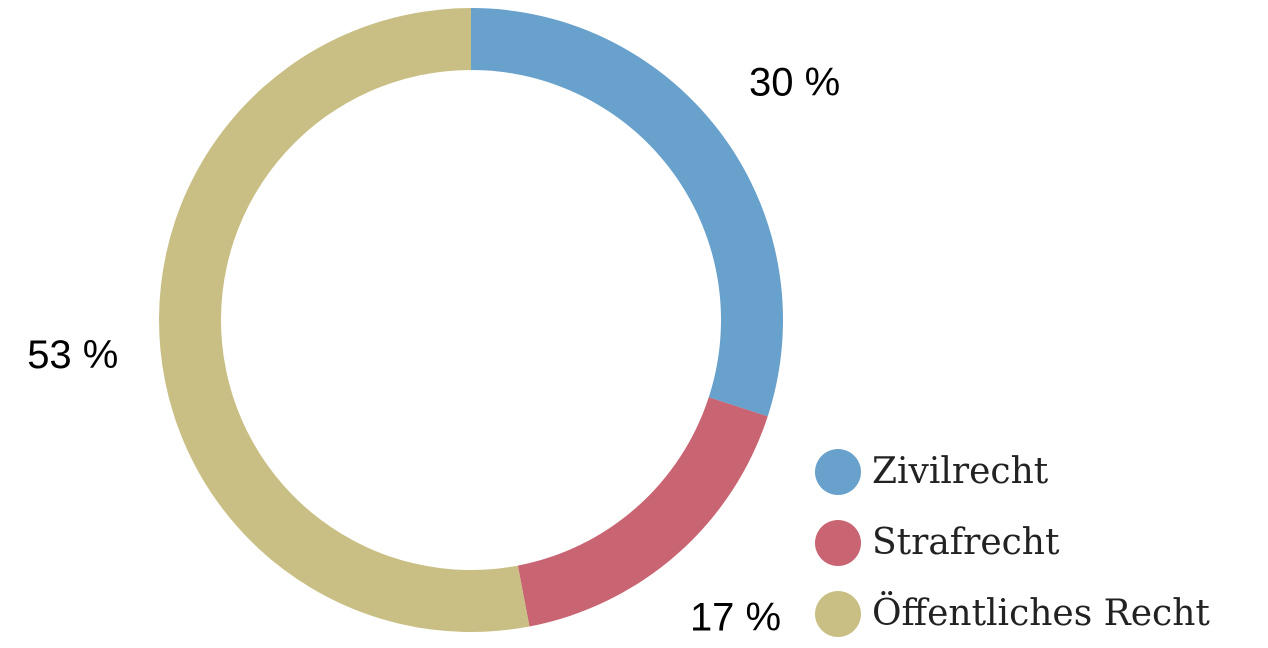 The height and width of the screenshot is (648, 1268). I want to click on legend-label: Öffentliches Recht, so click(1041, 613).